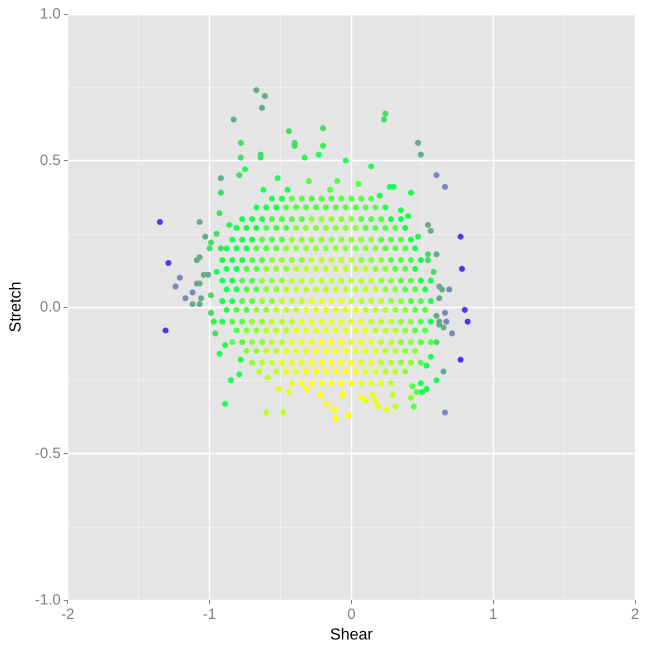 The height and width of the screenshot is (650, 650). Describe the element at coordinates (493, 614) in the screenshot. I see `x-tick-label: 1` at that location.